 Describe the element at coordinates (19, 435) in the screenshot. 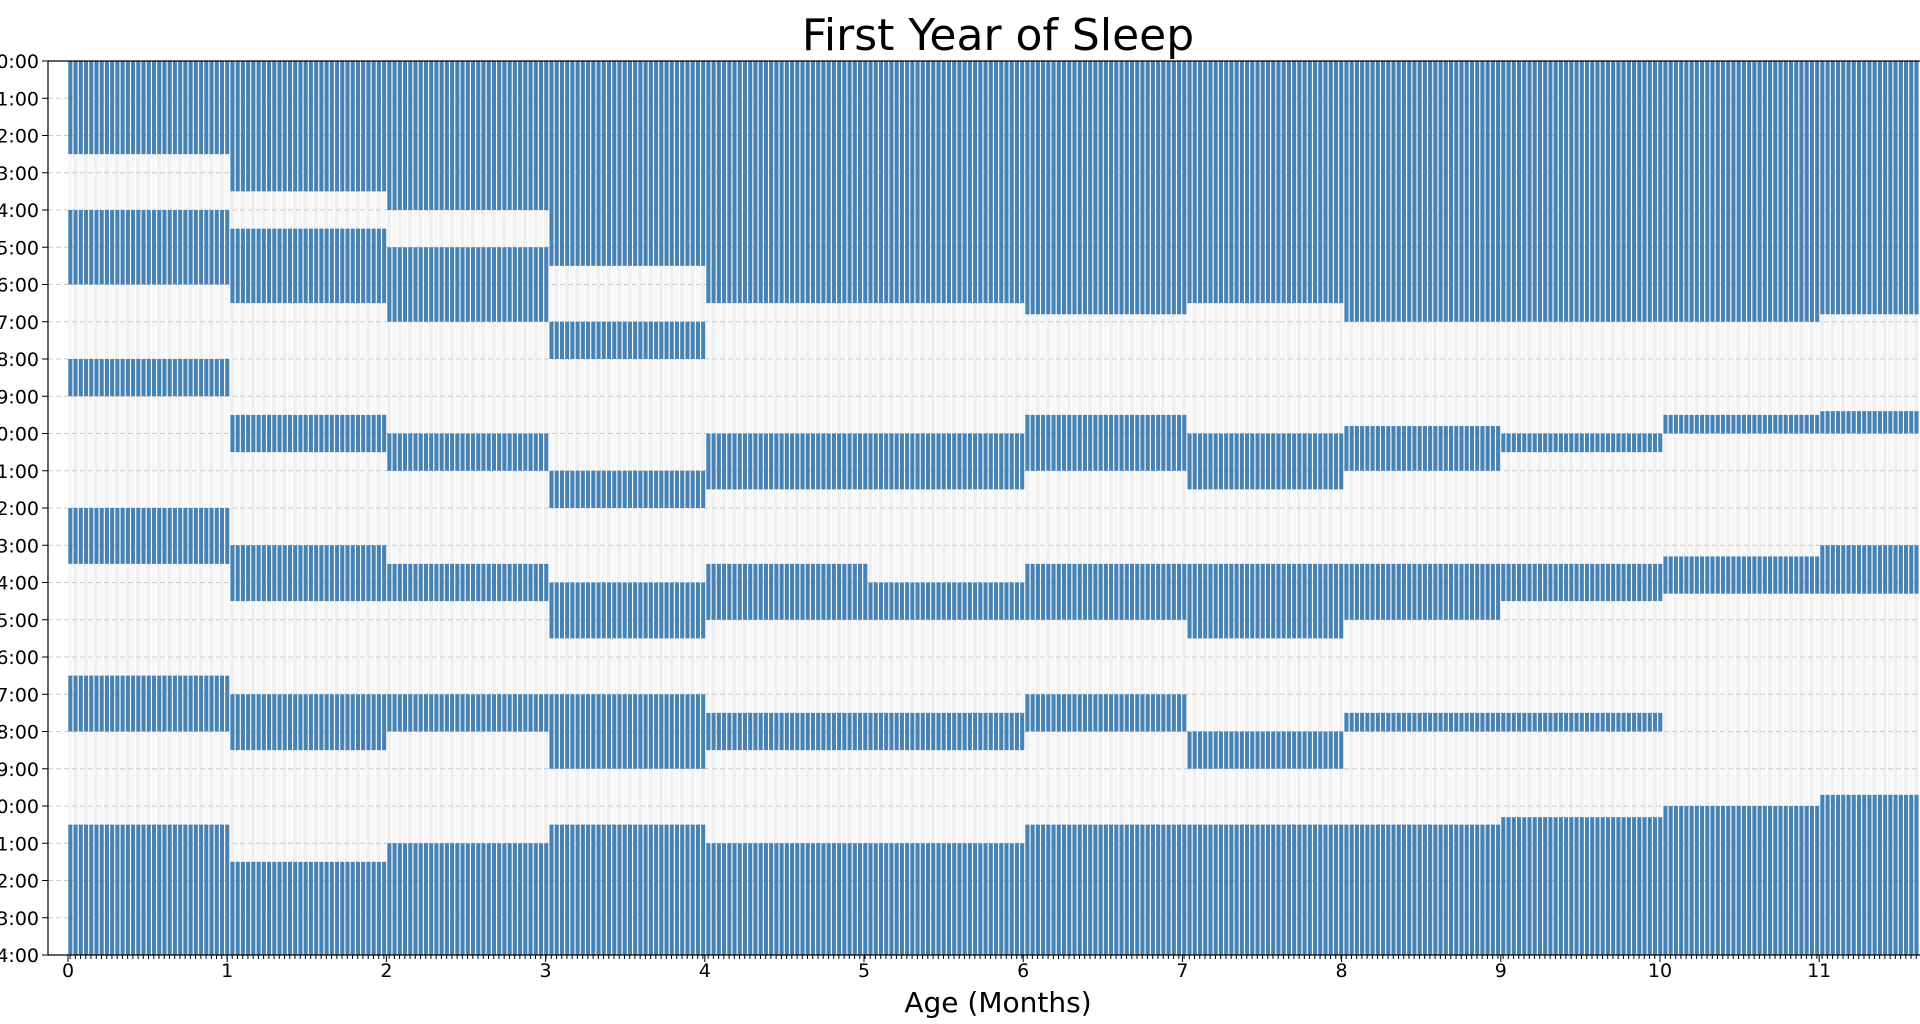

I see `y-tick-label: 10:00` at that location.